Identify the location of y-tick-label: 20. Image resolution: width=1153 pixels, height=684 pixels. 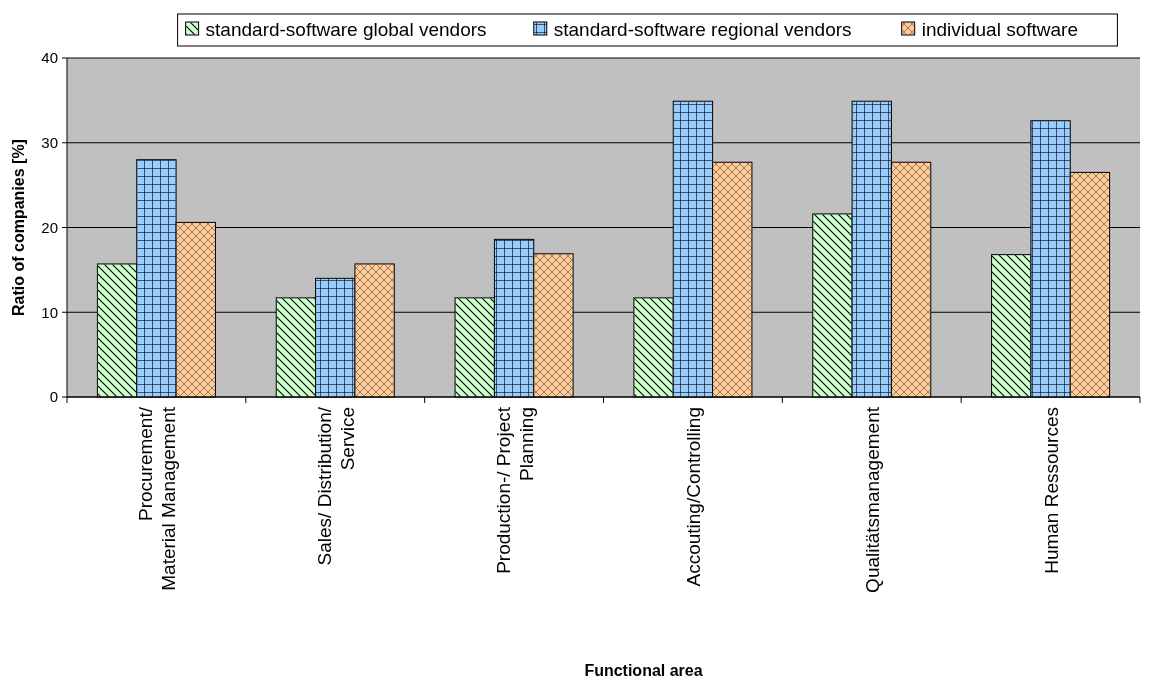
(49, 227).